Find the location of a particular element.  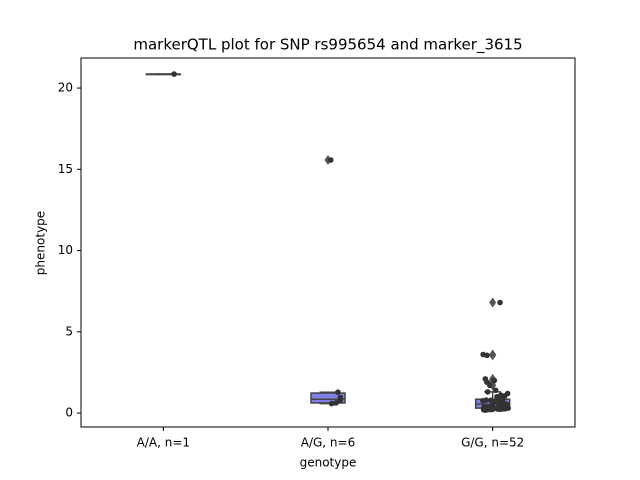

y-axis-label: phenotype is located at coordinates (41, 243).